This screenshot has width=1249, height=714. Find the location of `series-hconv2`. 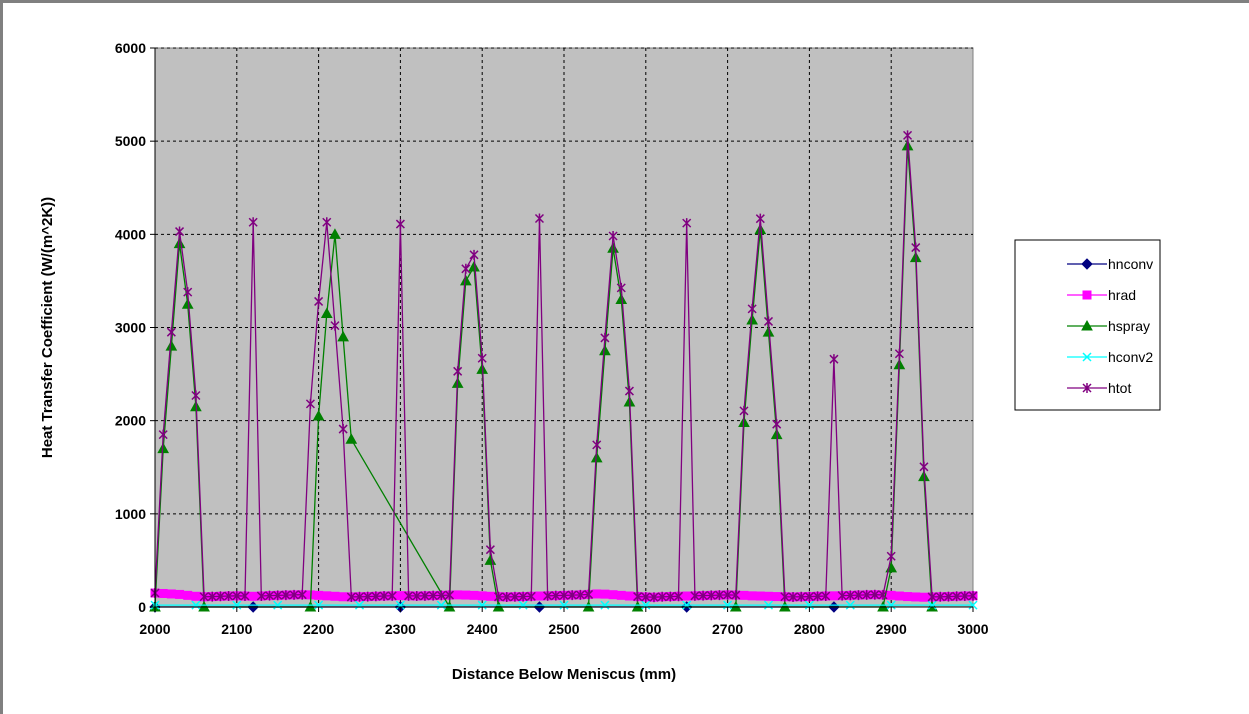

series-hconv2 is located at coordinates (564, 605).